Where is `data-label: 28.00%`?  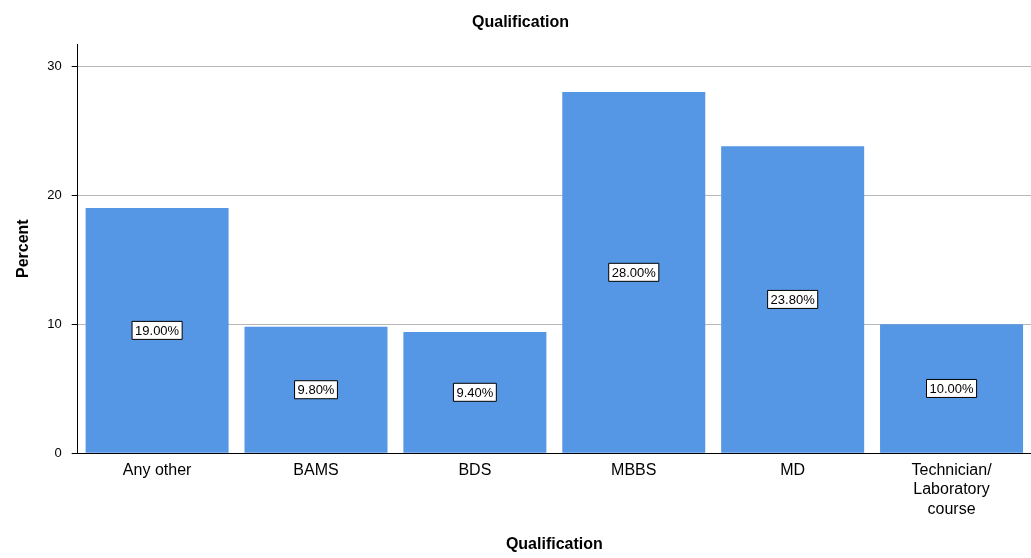 data-label: 28.00% is located at coordinates (634, 272).